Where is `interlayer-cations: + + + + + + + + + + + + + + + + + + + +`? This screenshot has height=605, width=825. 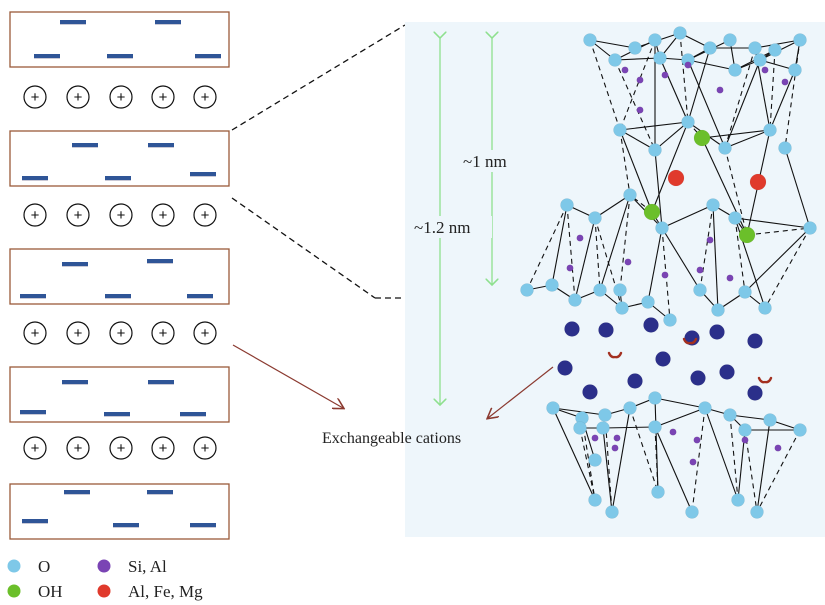 interlayer-cations: + + + + + + + + + + + + + + + + + + + + is located at coordinates (120, 272).